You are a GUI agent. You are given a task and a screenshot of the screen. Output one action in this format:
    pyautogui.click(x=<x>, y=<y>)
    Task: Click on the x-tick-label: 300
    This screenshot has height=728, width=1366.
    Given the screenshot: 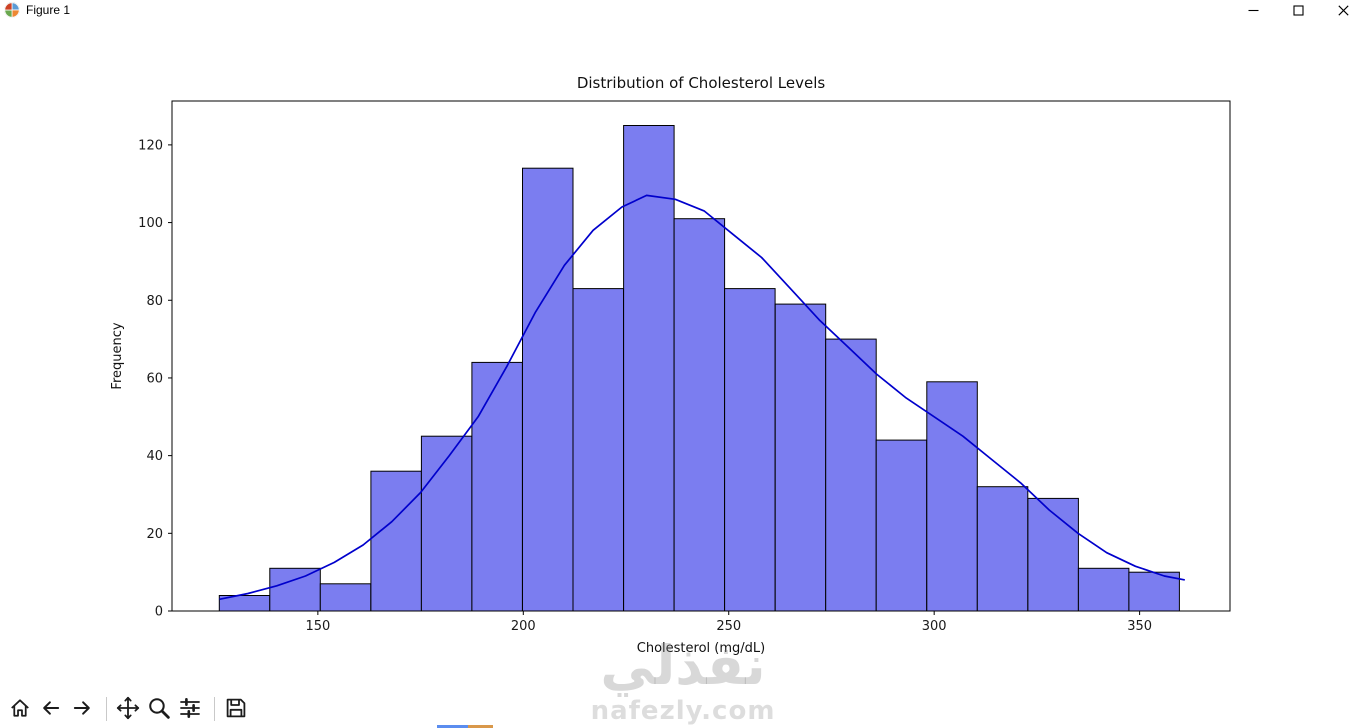 What is the action you would take?
    pyautogui.click(x=934, y=626)
    